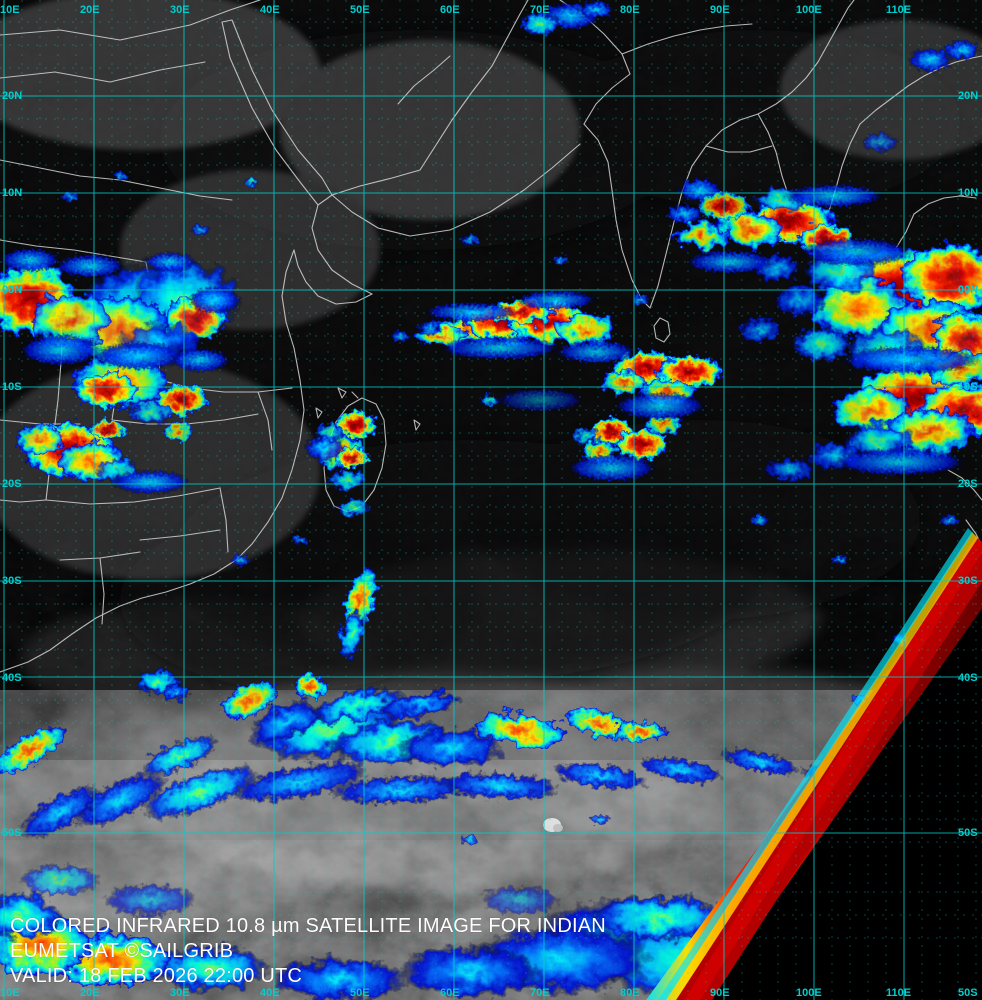 This screenshot has height=1000, width=982. Describe the element at coordinates (968, 290) in the screenshot. I see `lat-label-right-00n: 00N` at that location.